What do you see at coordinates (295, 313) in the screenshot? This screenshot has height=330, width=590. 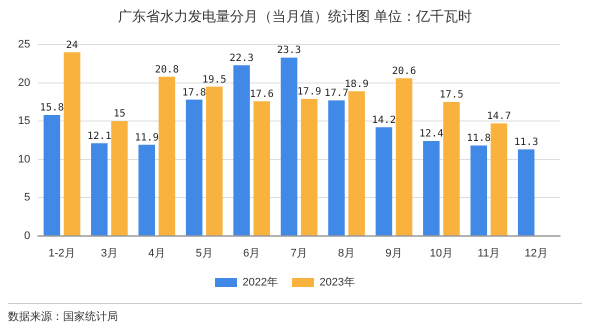 I see `source-note: 数据来源：国家统计局` at bounding box center [295, 313].